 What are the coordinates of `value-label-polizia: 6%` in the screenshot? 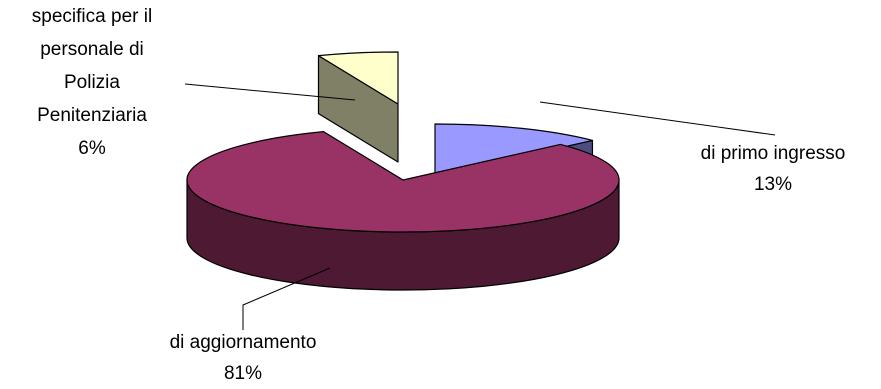 It's located at (92, 148).